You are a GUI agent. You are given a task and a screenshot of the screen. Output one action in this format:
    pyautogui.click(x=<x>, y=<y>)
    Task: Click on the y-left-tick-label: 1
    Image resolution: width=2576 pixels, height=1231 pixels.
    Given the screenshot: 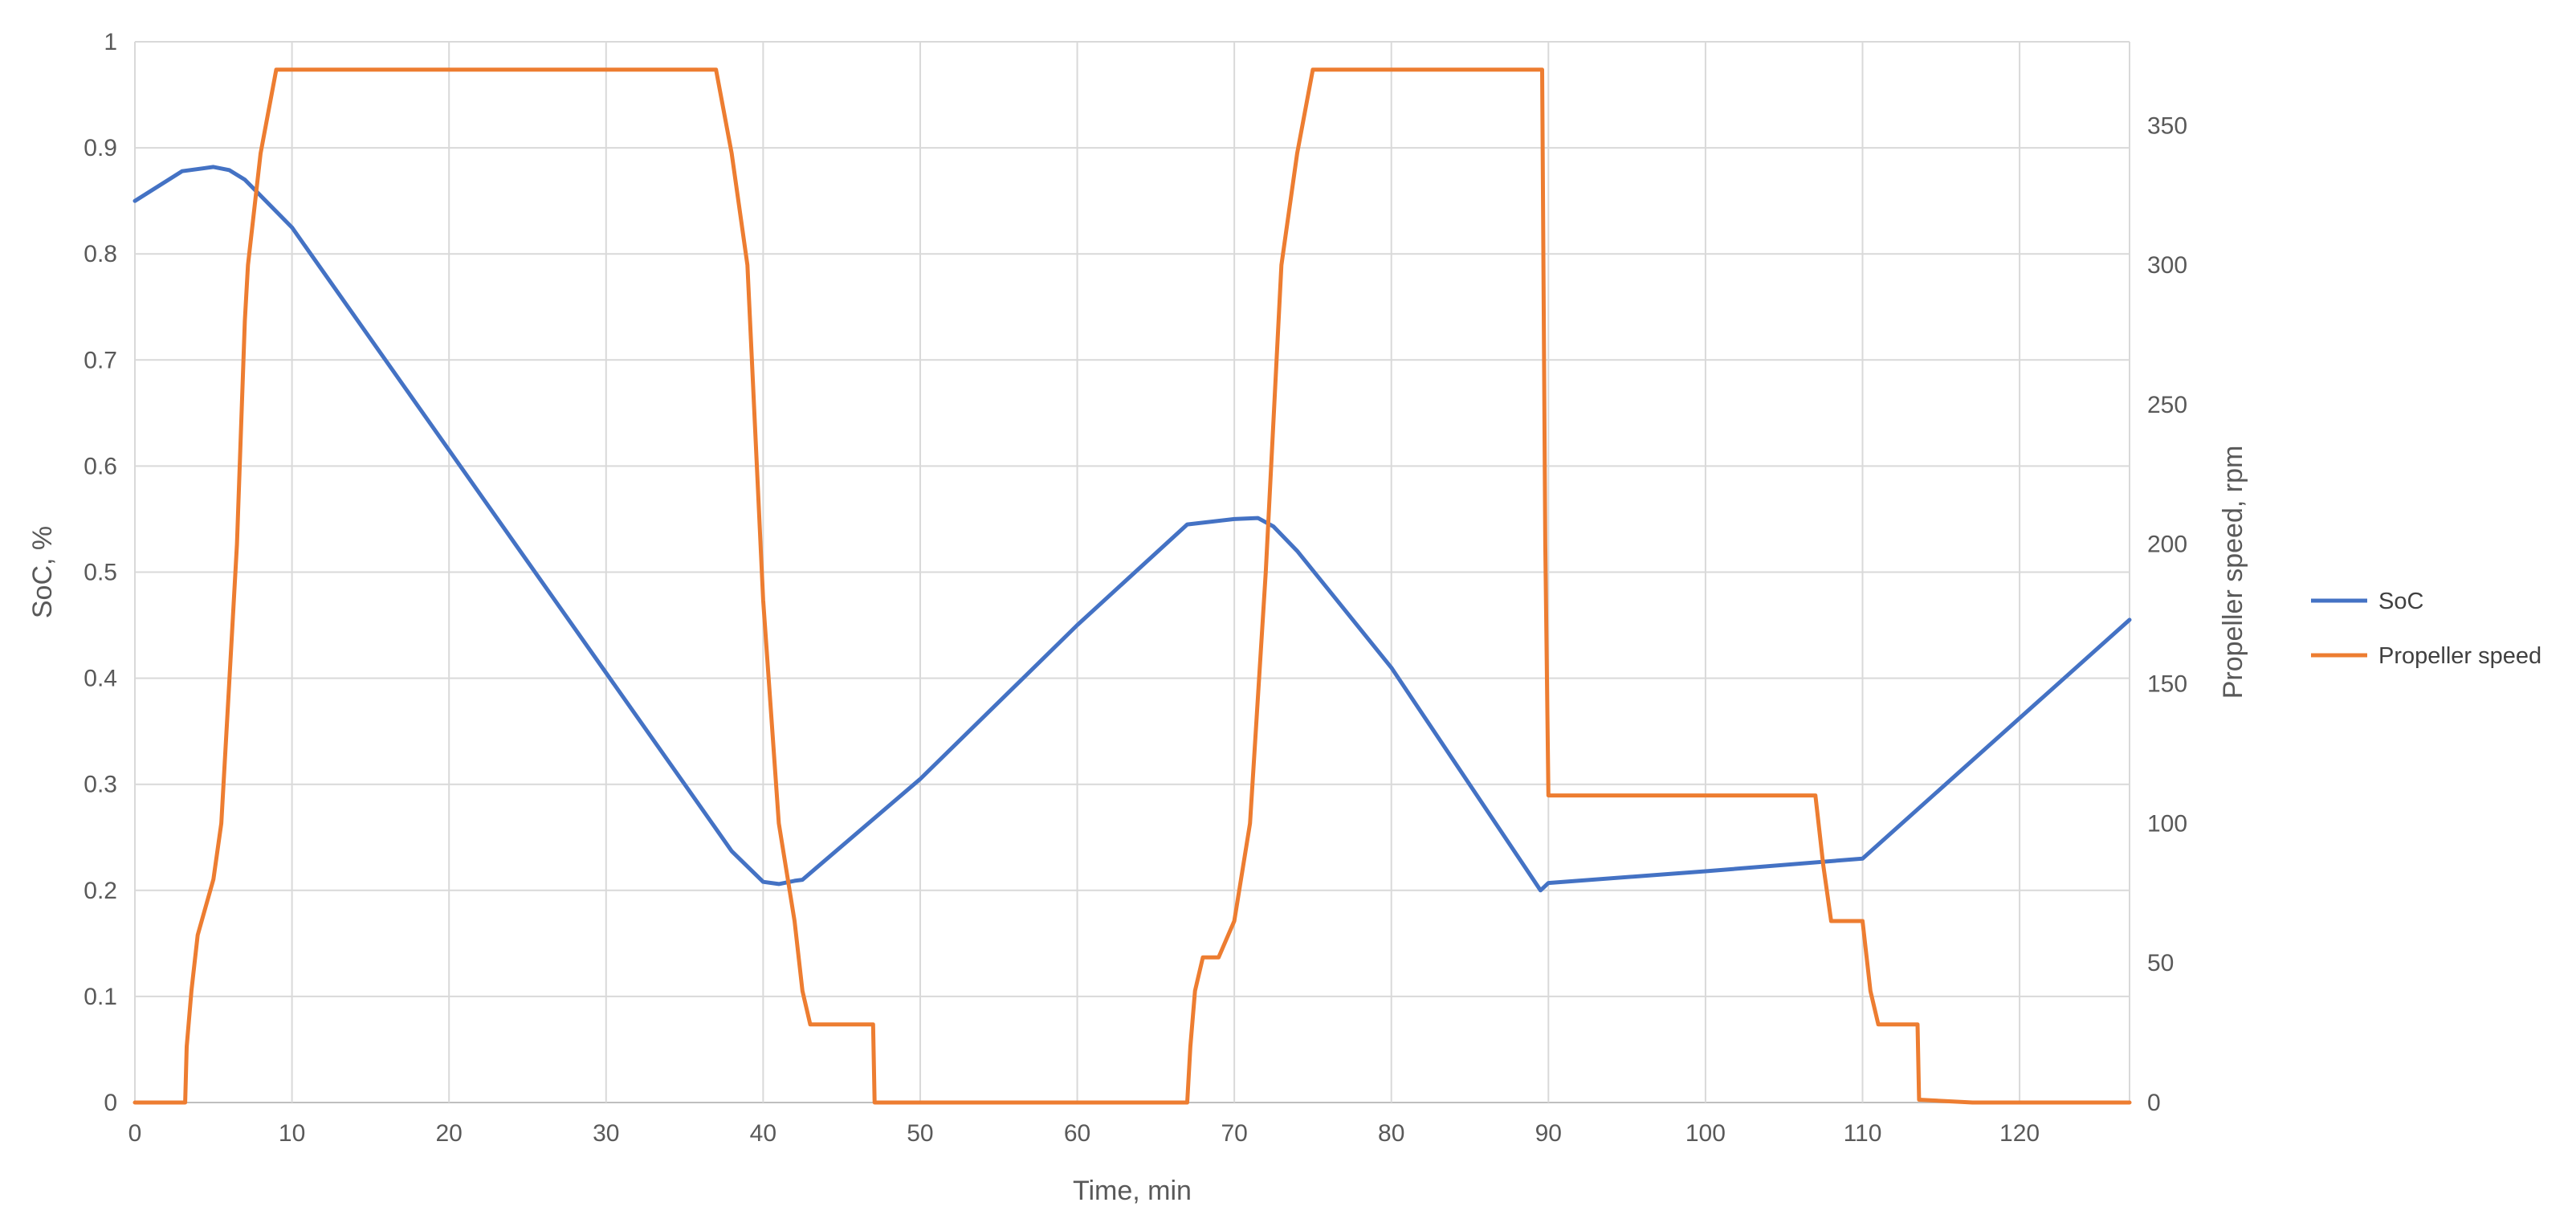 What is the action you would take?
    pyautogui.click(x=110, y=42)
    